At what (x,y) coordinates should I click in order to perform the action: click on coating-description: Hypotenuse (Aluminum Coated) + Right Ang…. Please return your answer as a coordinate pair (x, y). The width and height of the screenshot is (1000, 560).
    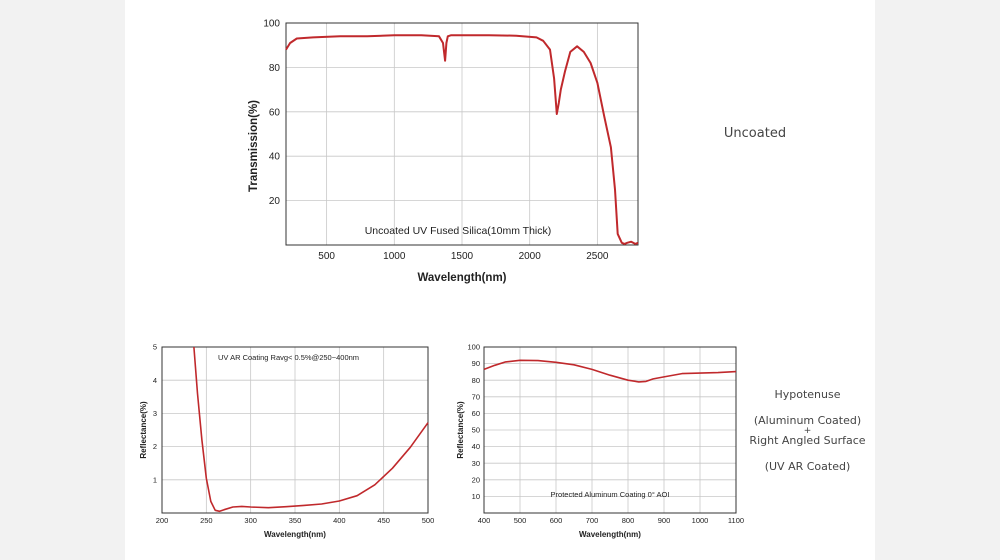
    Looking at the image, I should click on (807, 430).